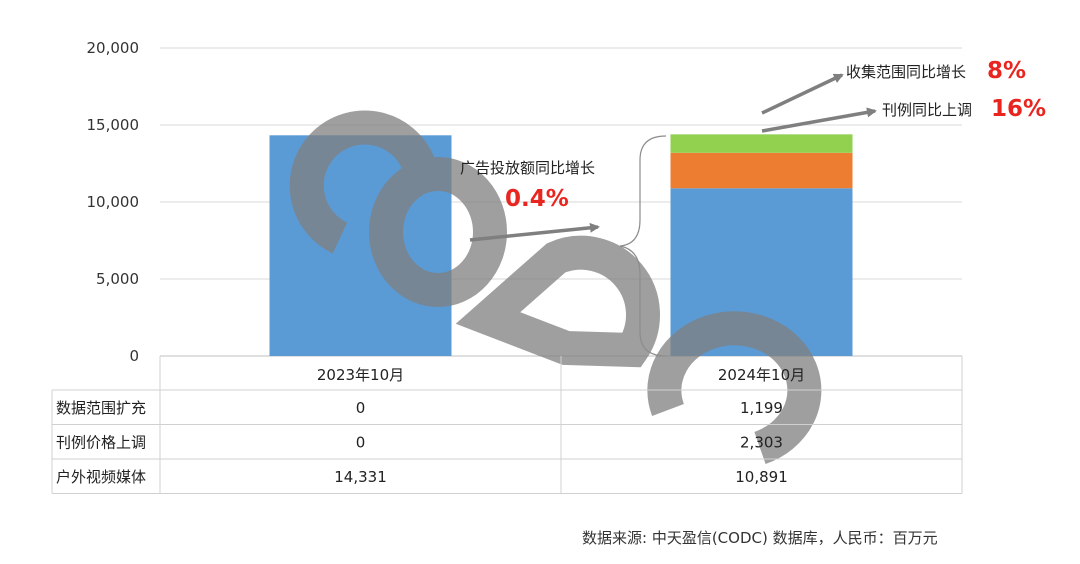 The image size is (1080, 564). Describe the element at coordinates (734, 388) in the screenshot. I see `watermark-letter-c2` at that location.